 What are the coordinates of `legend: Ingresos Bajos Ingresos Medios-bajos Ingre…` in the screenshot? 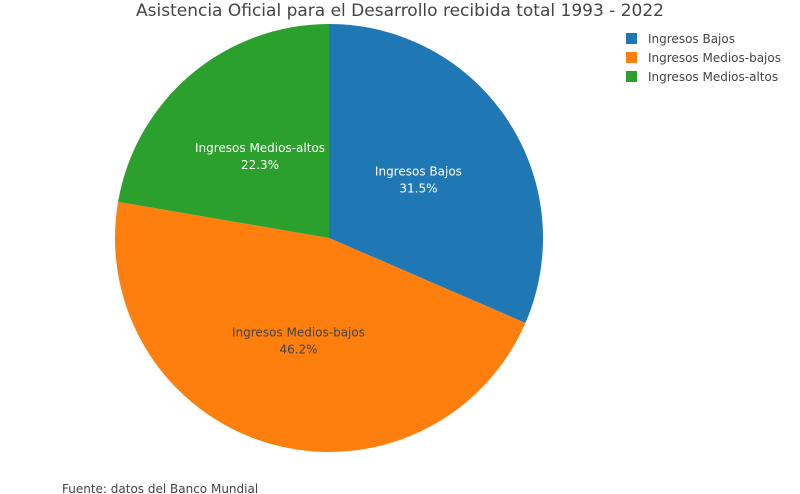 It's located at (703, 58).